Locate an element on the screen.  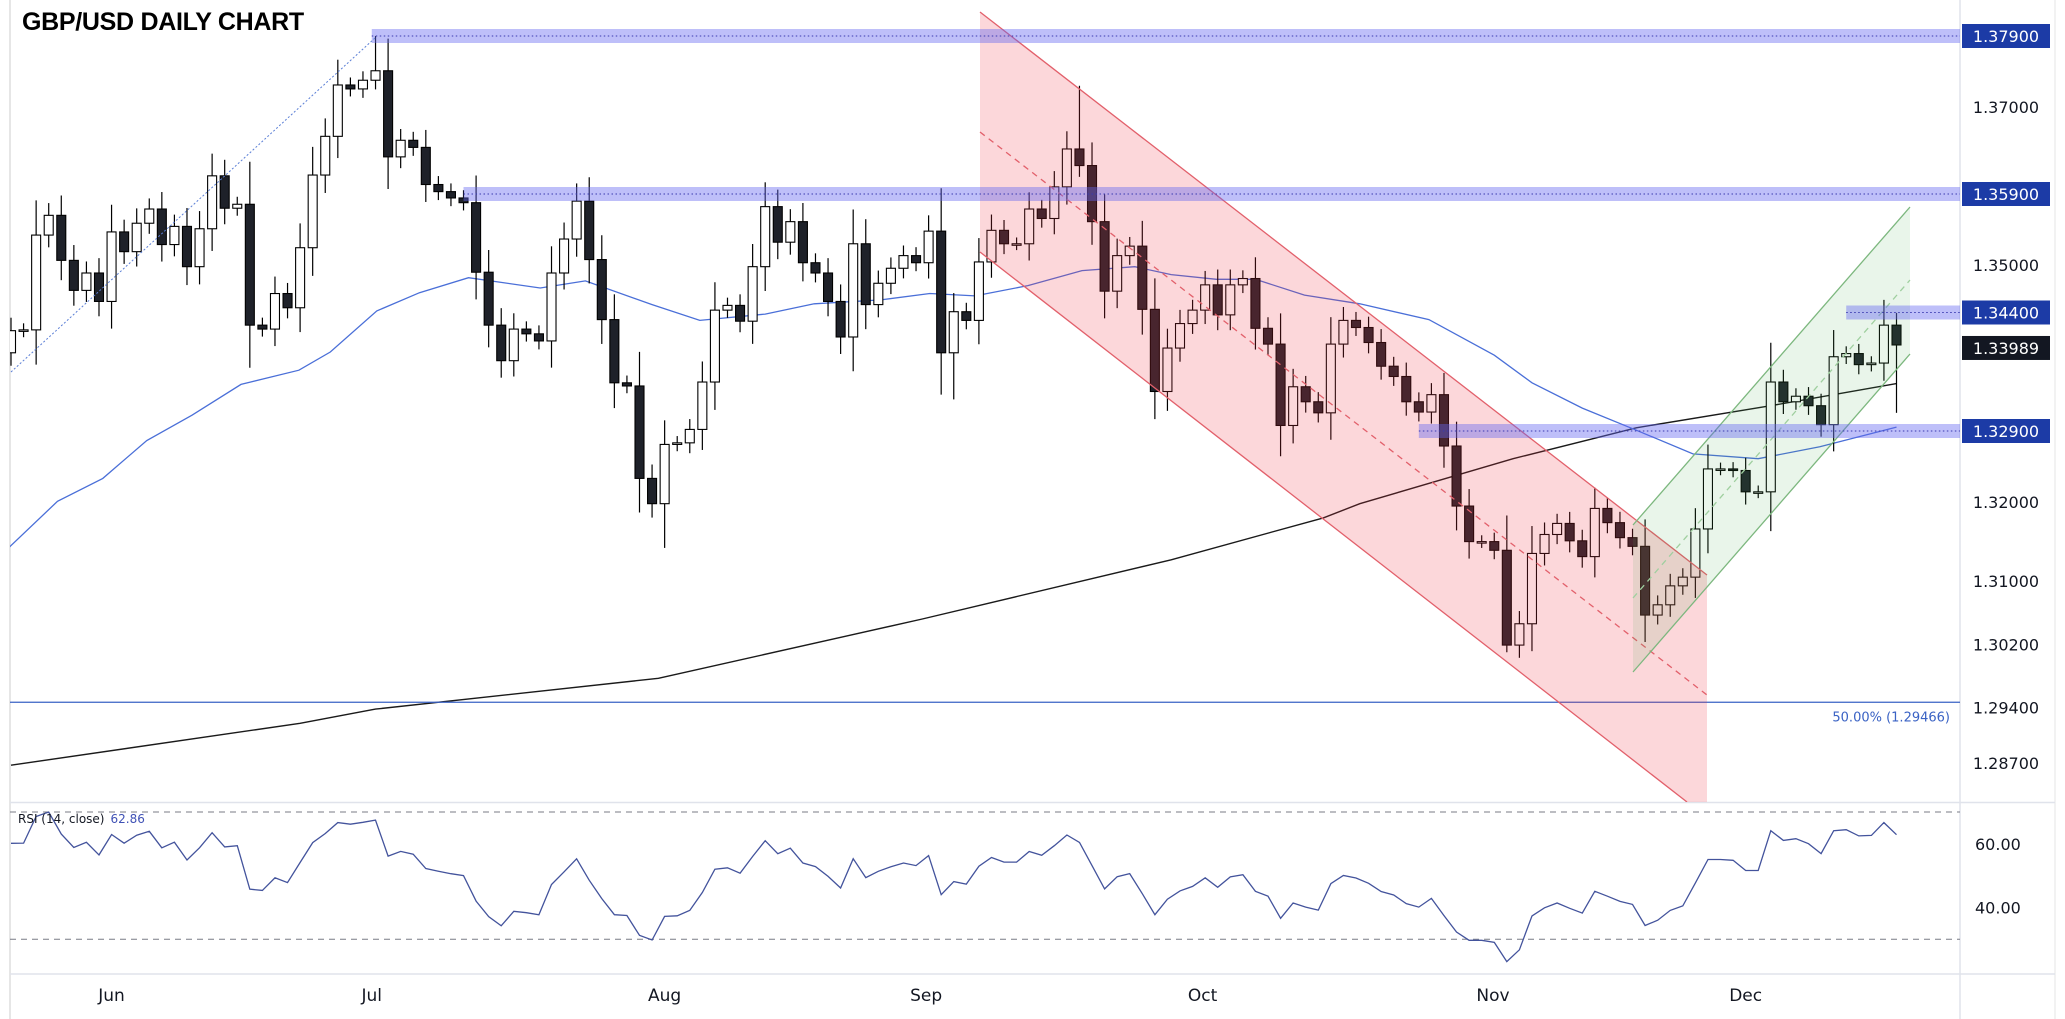
time-axis: Jun Jul Aug Sep Oct Nov Dec is located at coordinates (929, 996).